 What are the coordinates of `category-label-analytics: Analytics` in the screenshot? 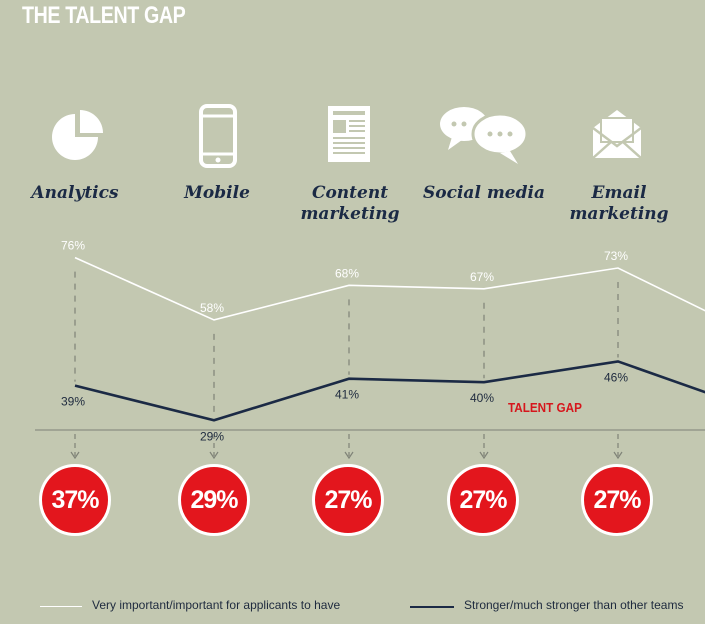 It's located at (75, 193).